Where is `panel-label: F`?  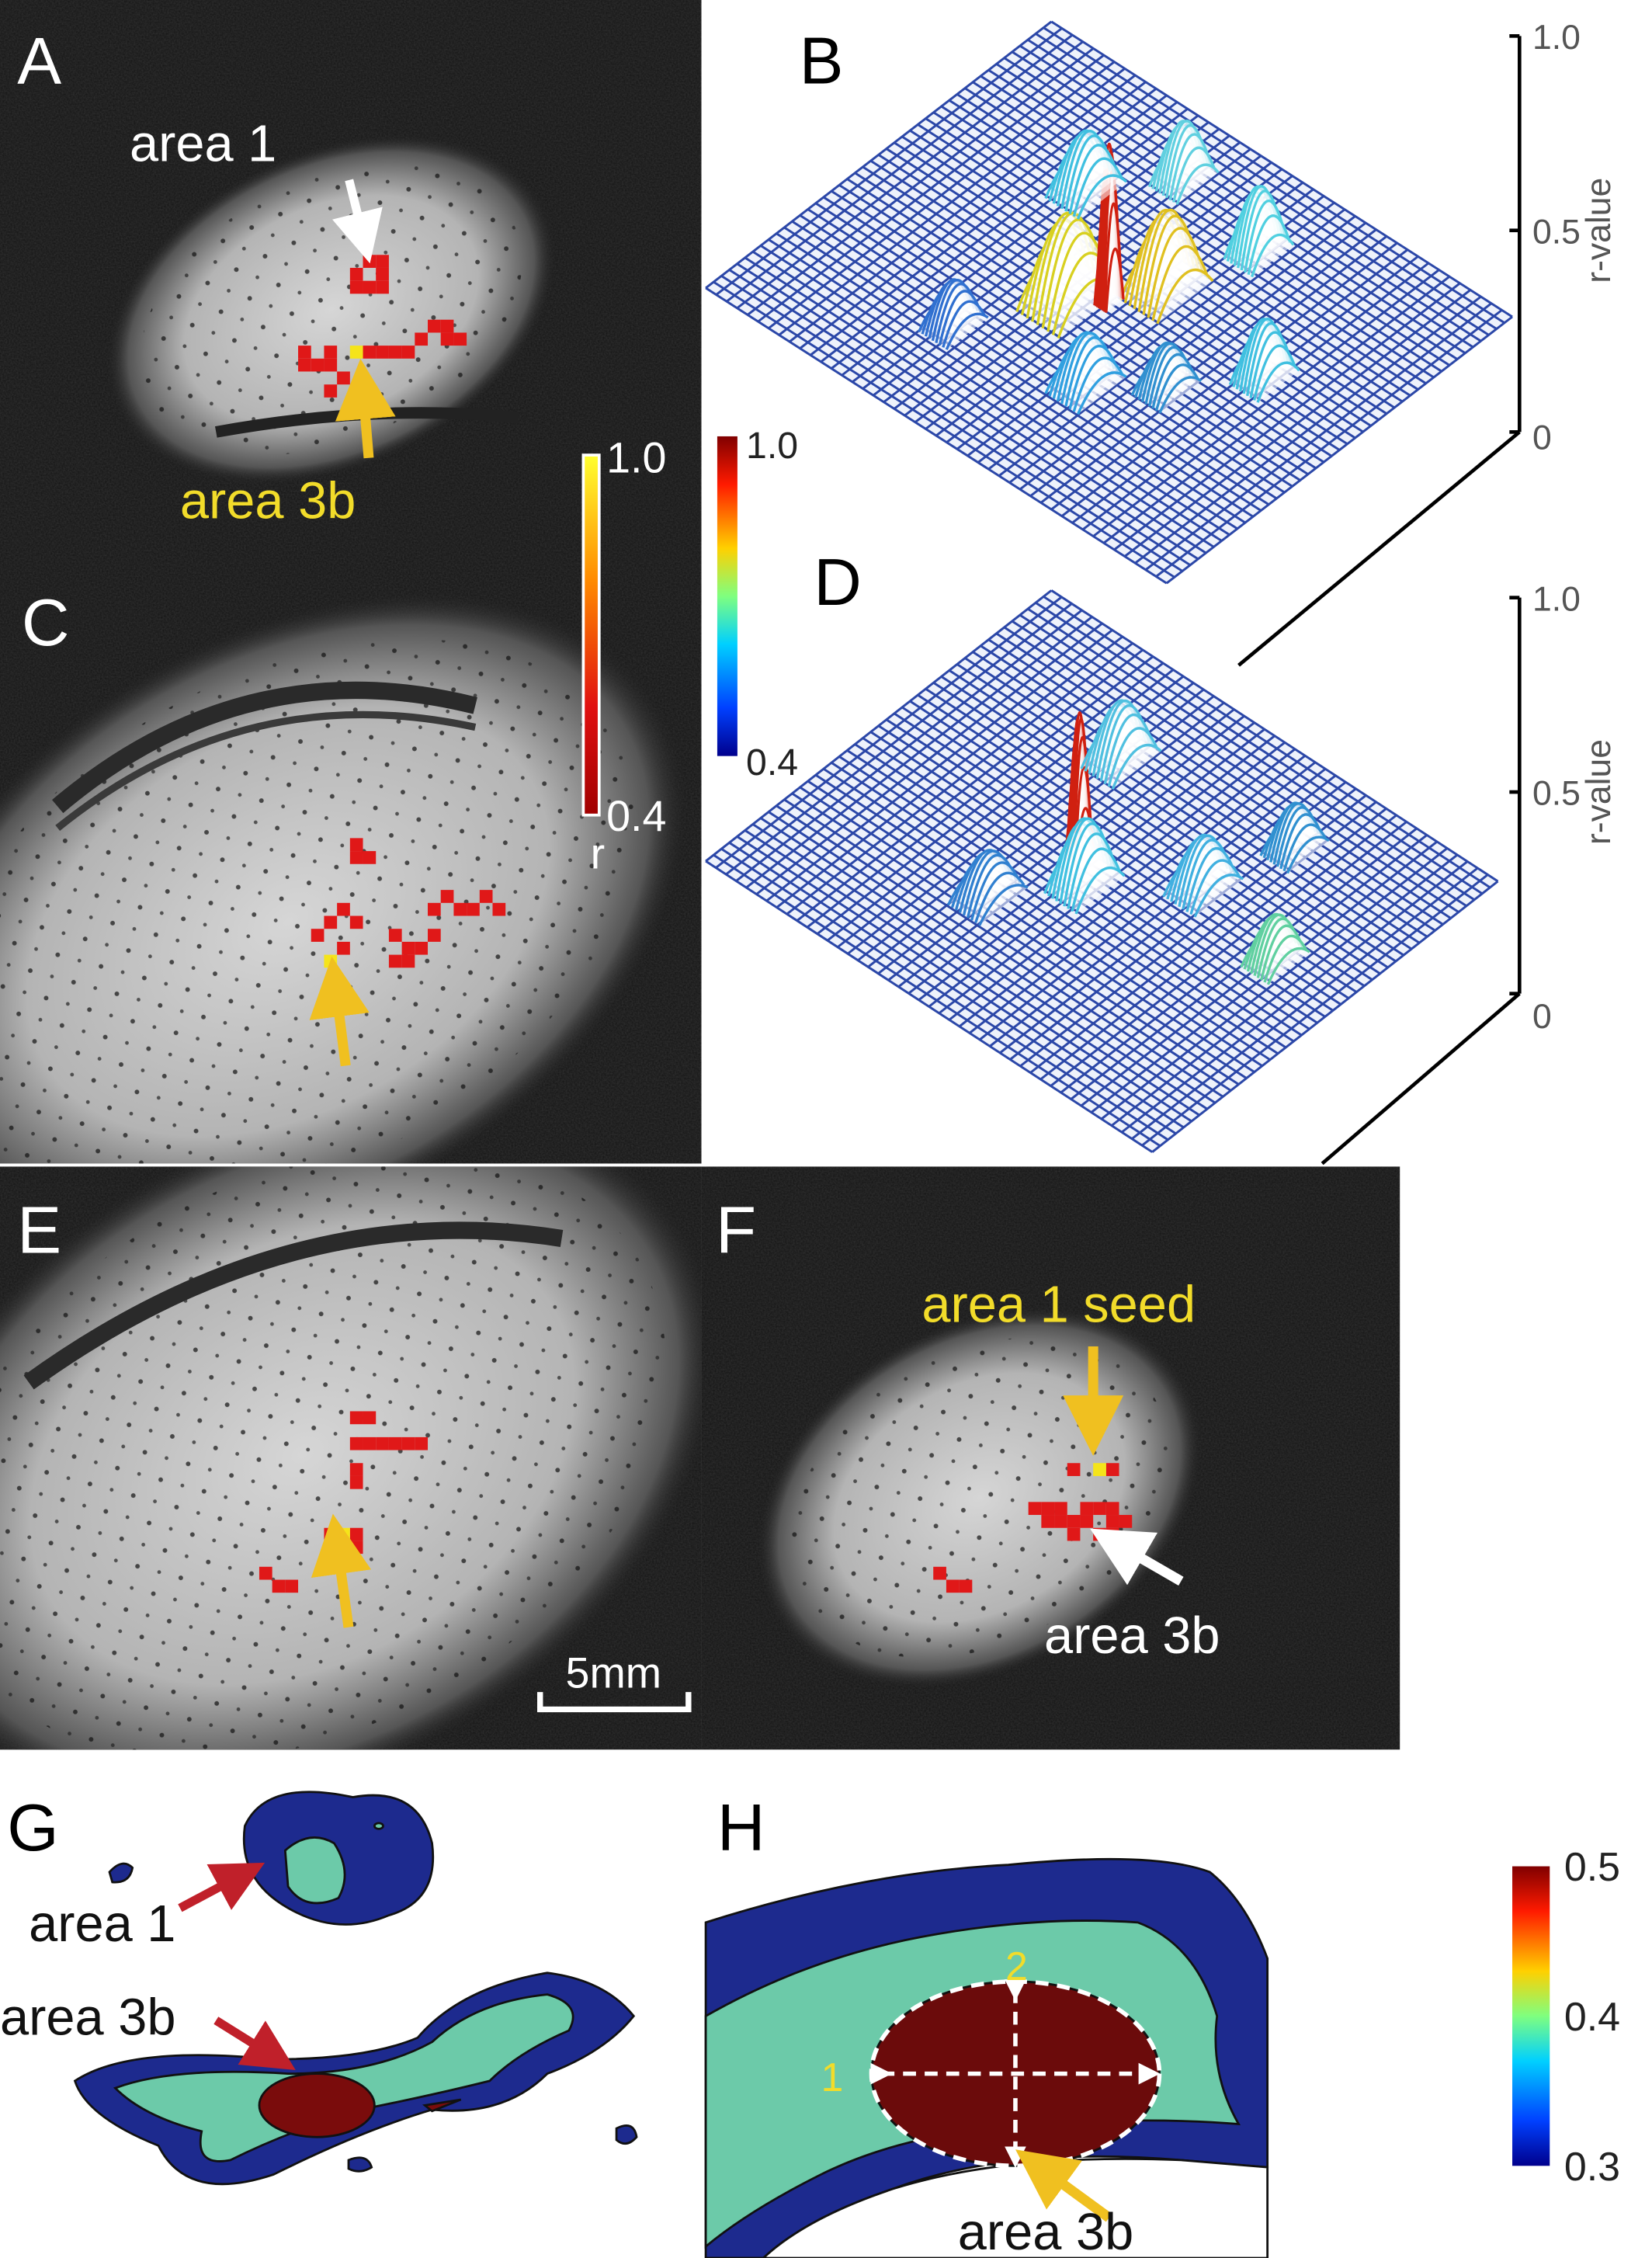
panel-label: F is located at coordinates (736, 1231).